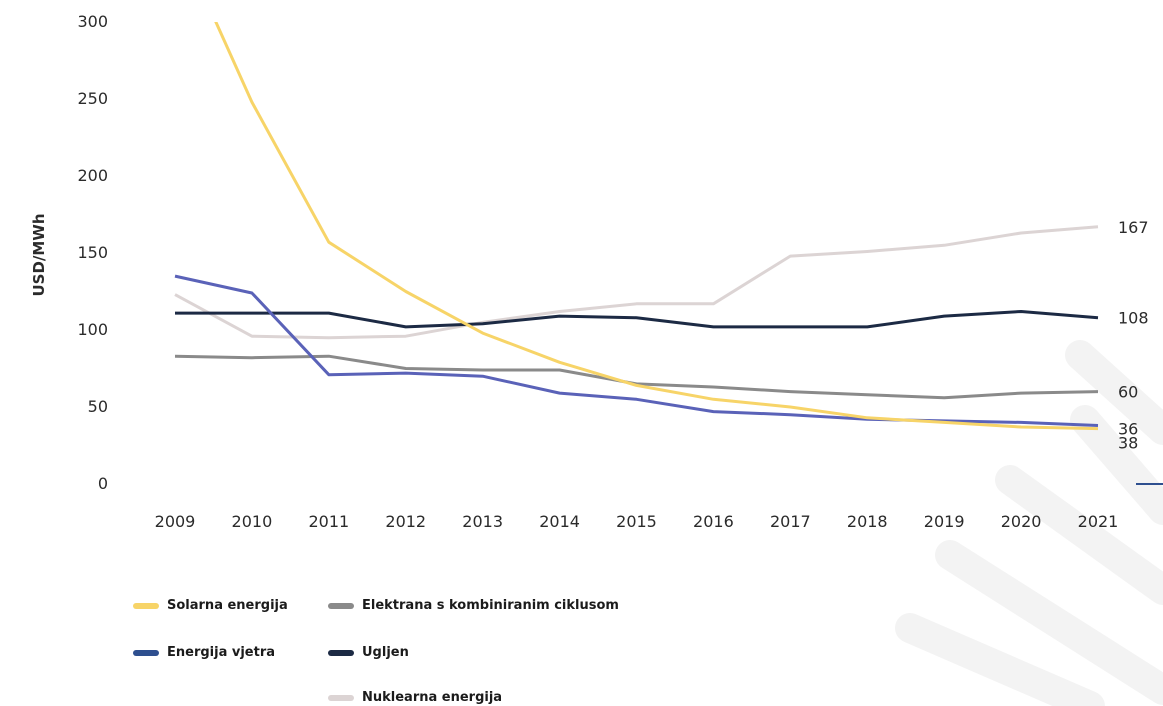 The image size is (1163, 706). Describe the element at coordinates (482, 521) in the screenshot. I see `x-tick-label: 2013` at that location.